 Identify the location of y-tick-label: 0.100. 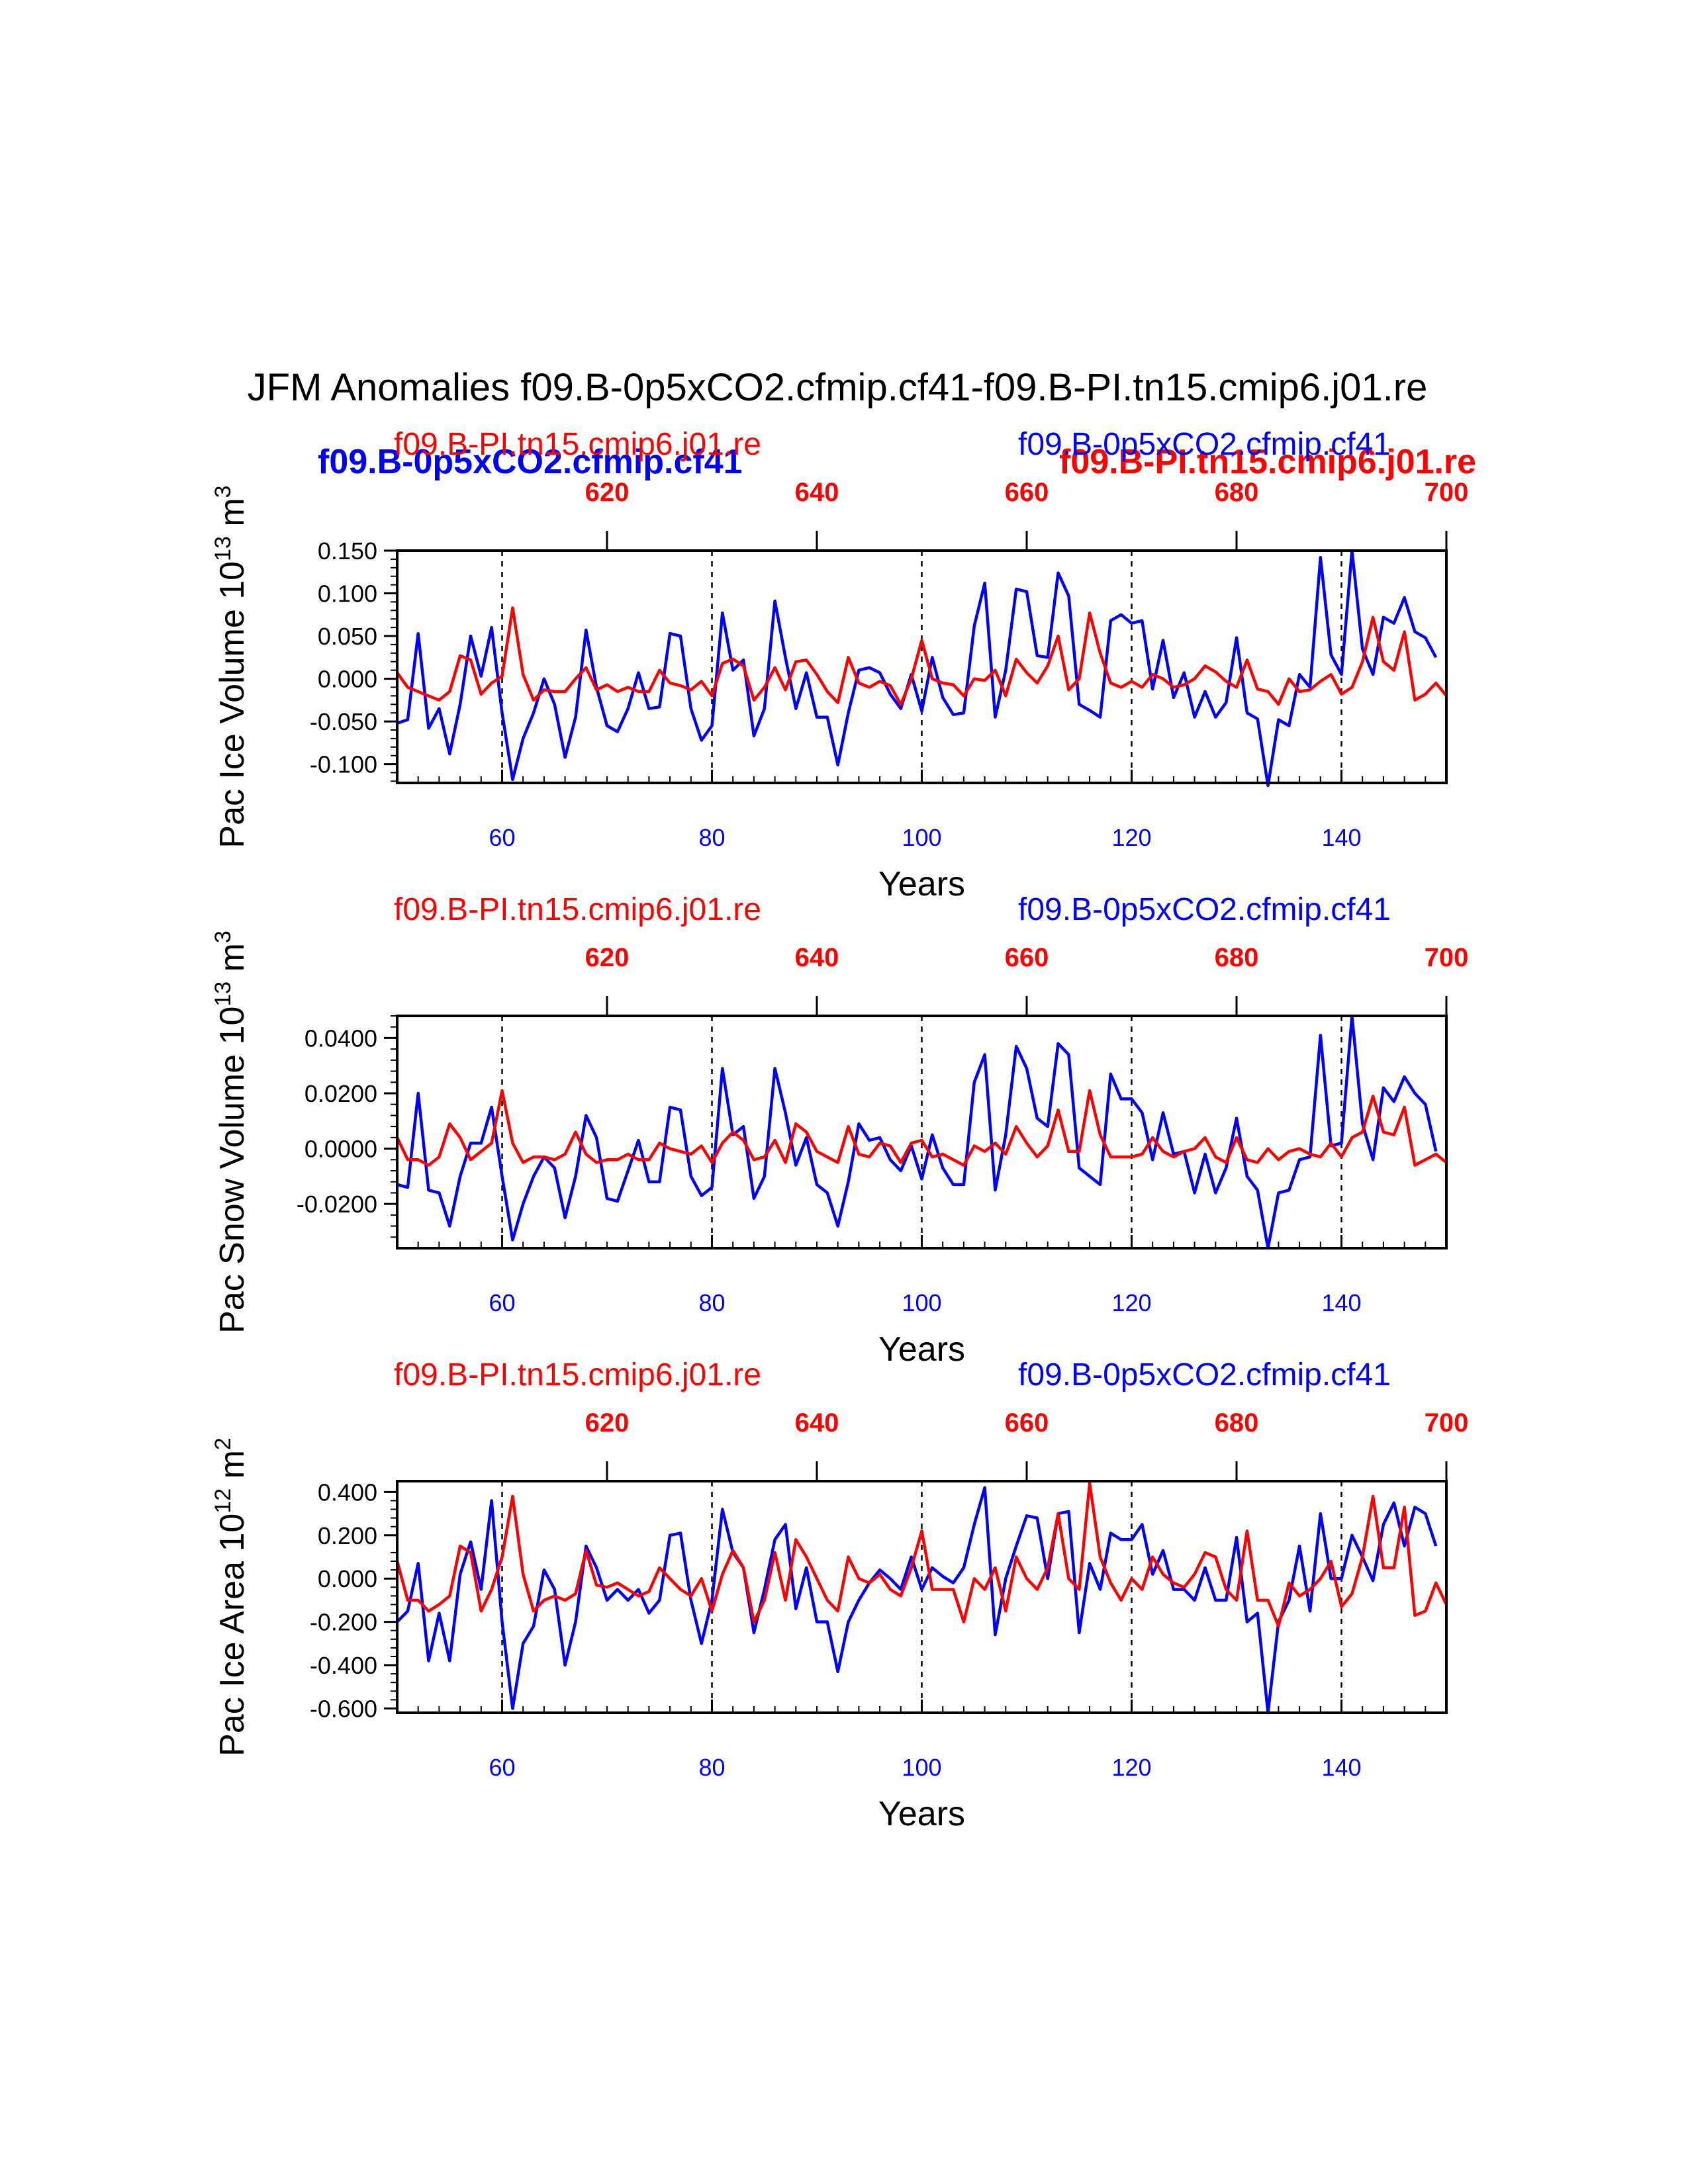
(347, 594).